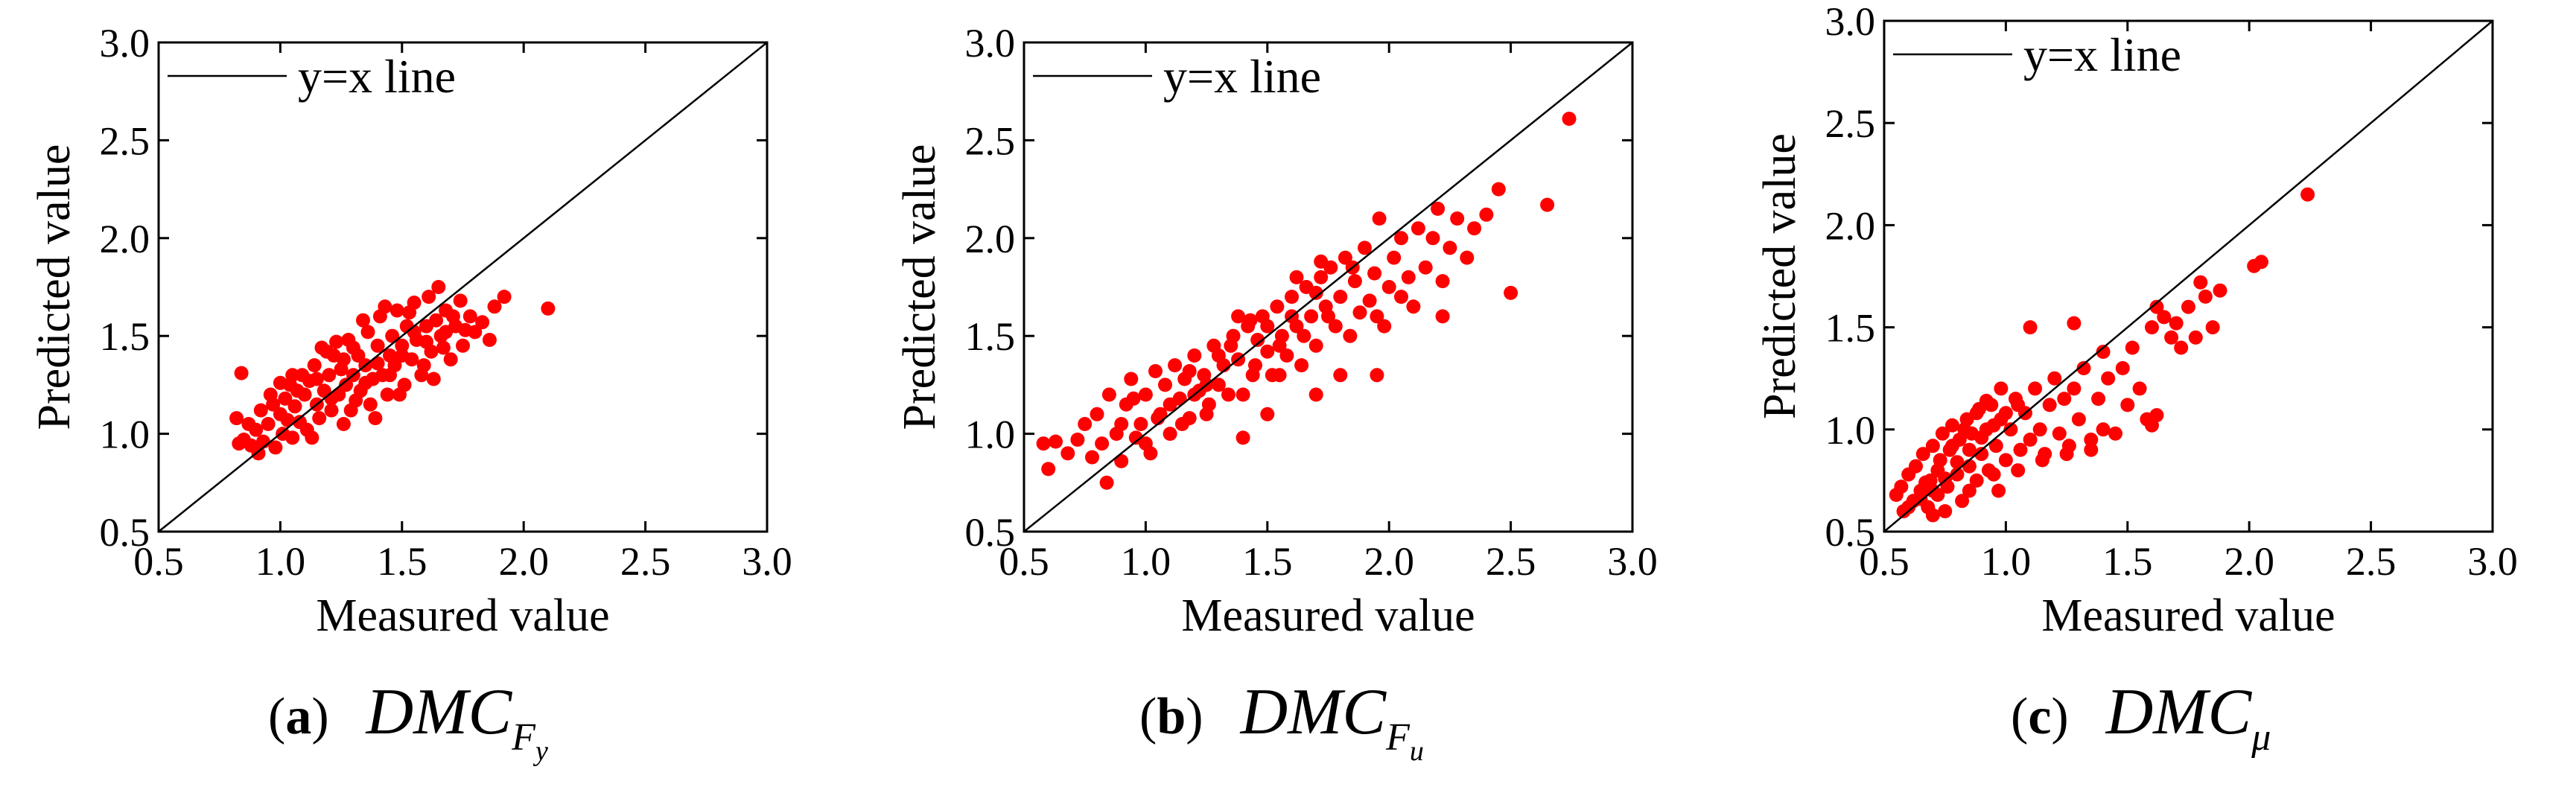  I want to click on caption-subscript: μ, so click(2261, 737).